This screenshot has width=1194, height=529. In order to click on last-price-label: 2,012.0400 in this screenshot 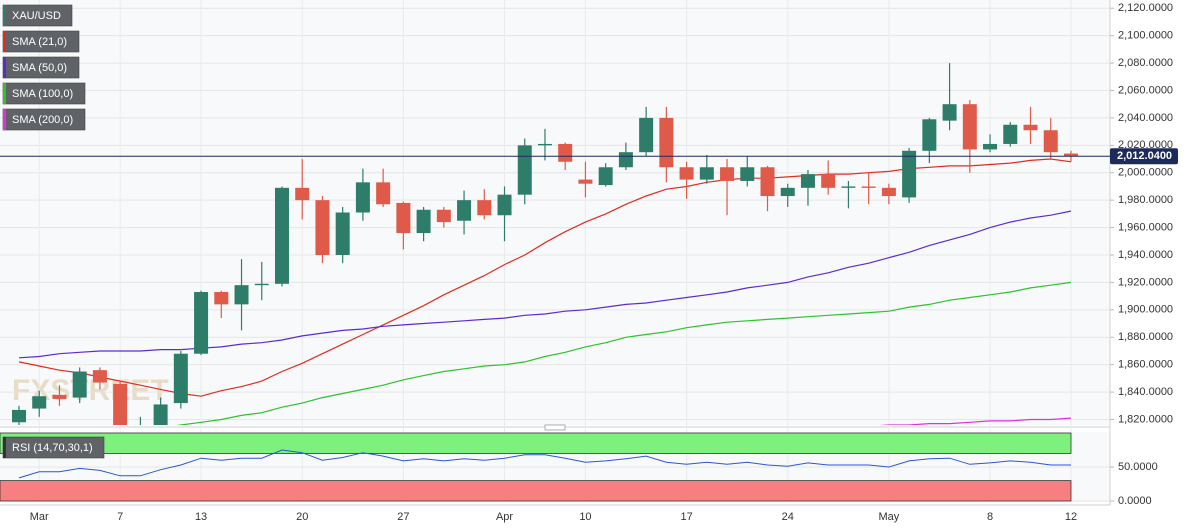, I will do `click(1144, 156)`.